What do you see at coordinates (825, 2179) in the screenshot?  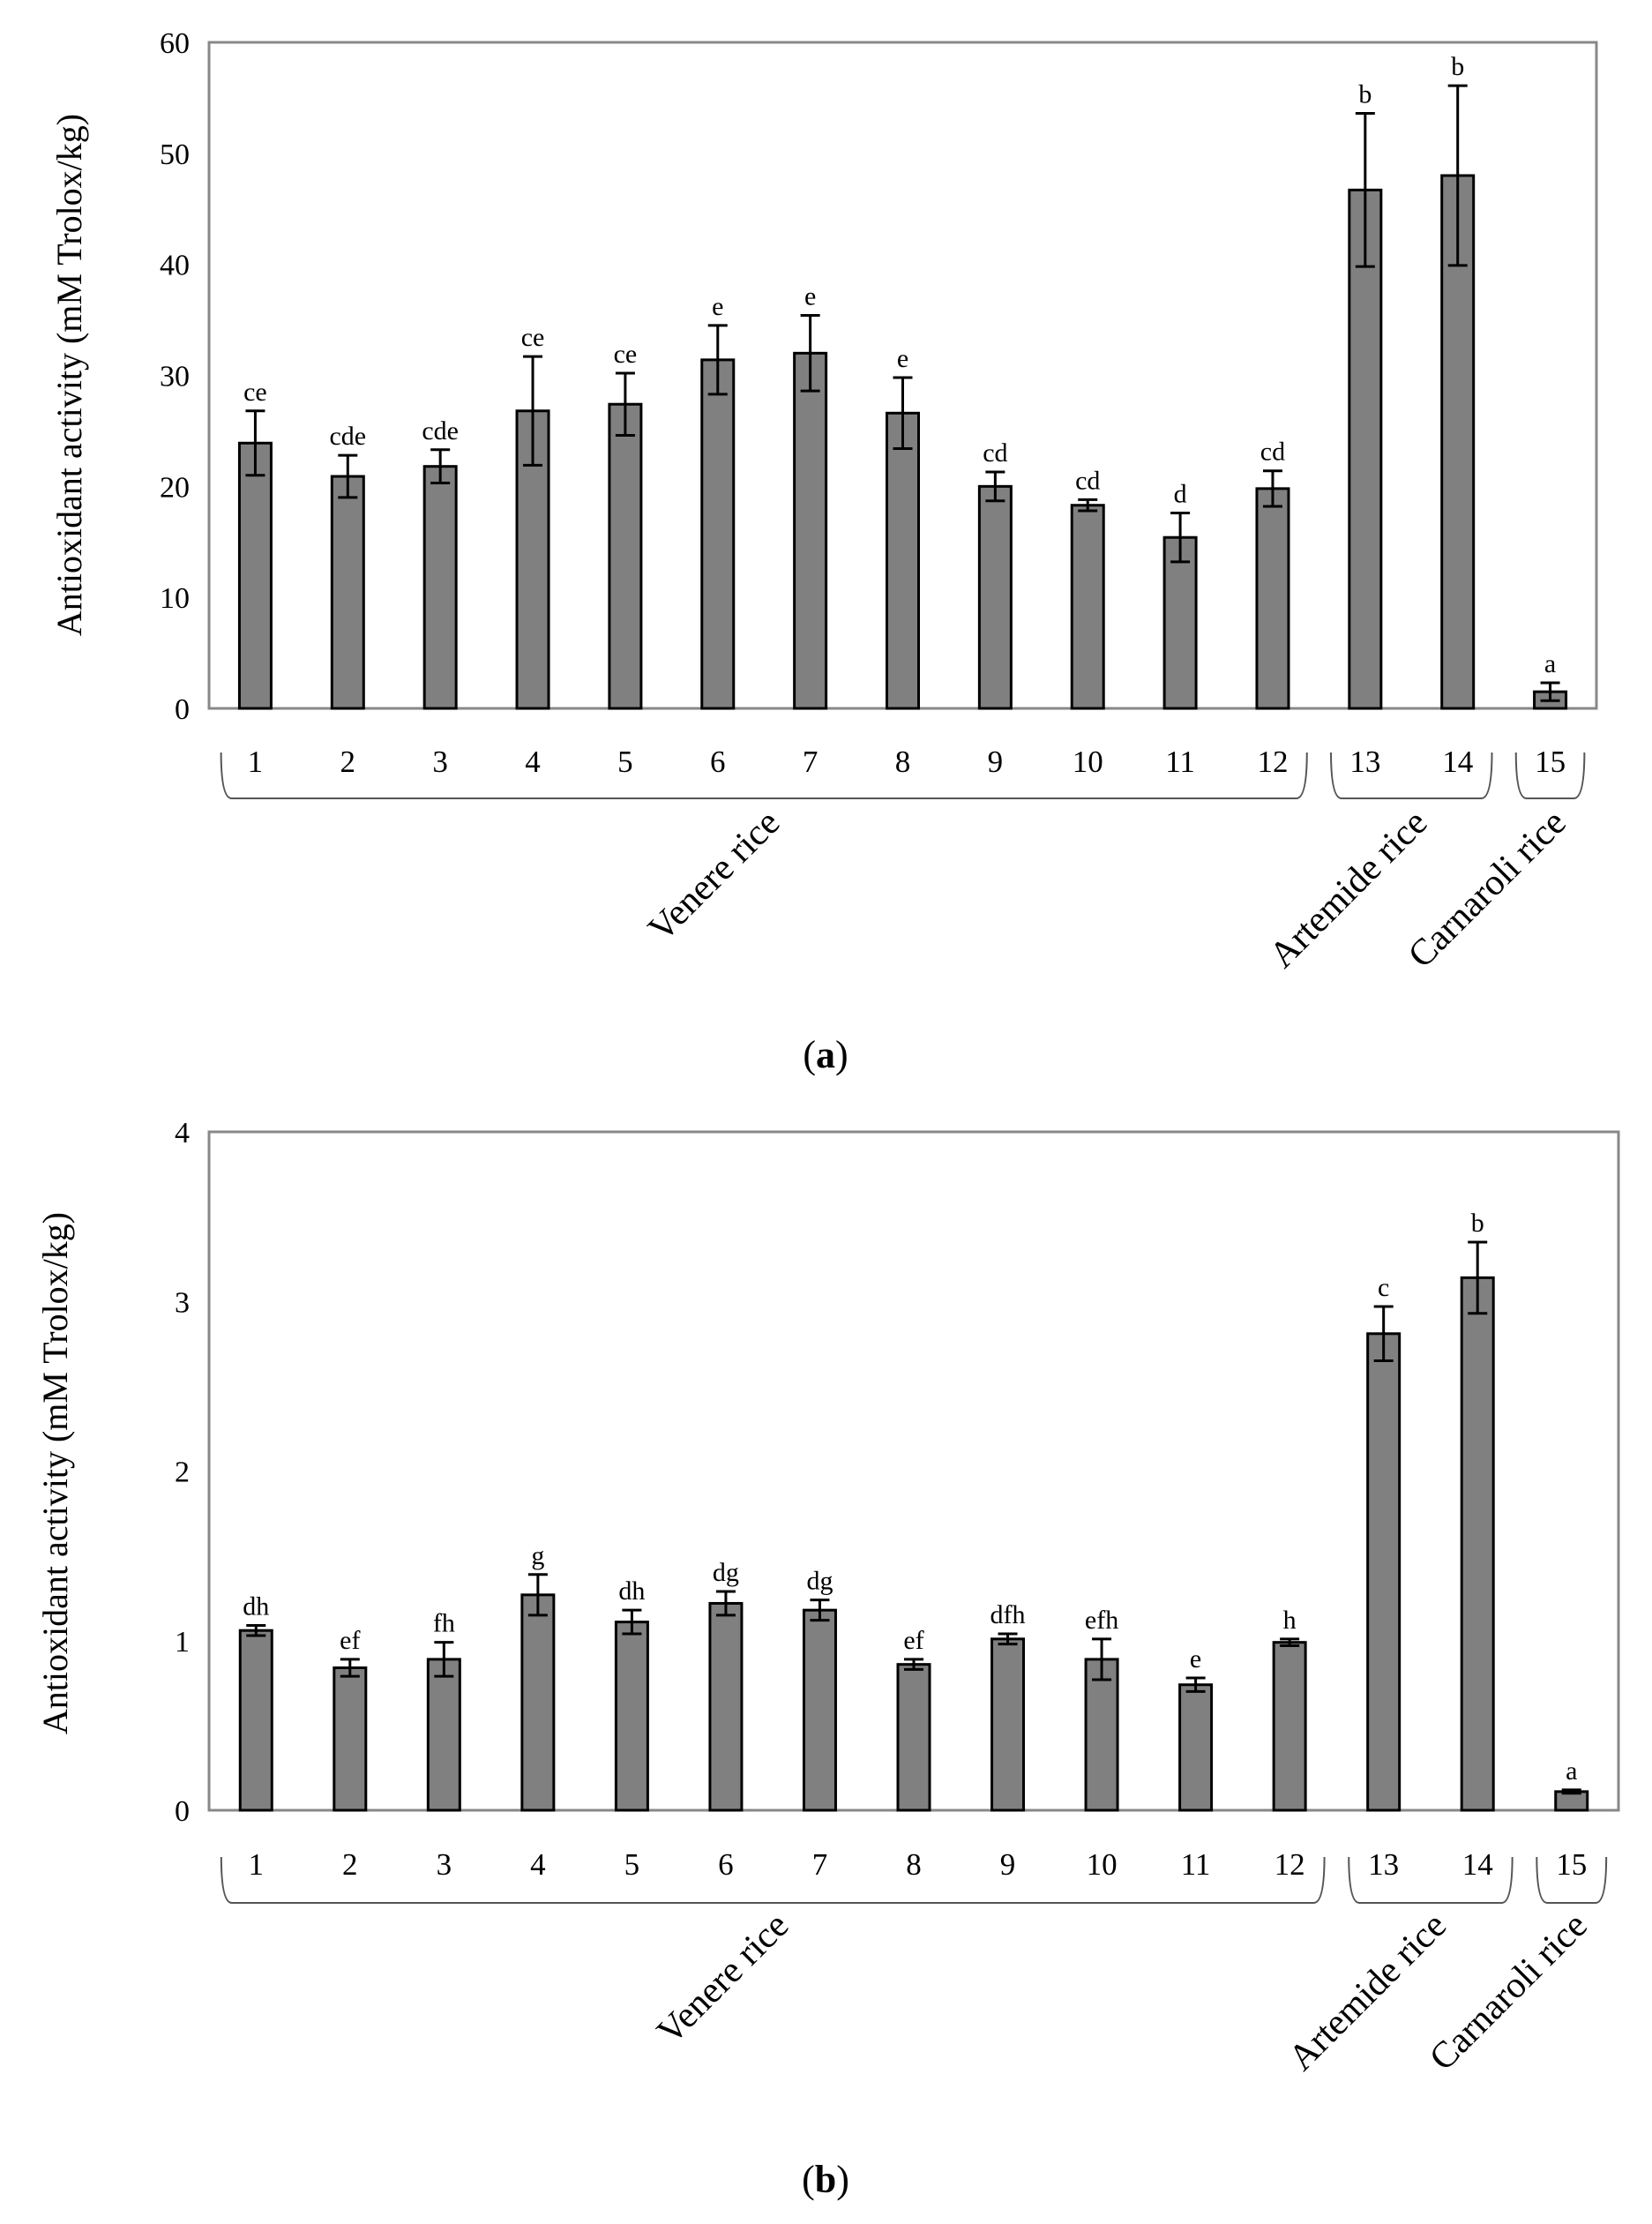 I see `panel-letter: b` at bounding box center [825, 2179].